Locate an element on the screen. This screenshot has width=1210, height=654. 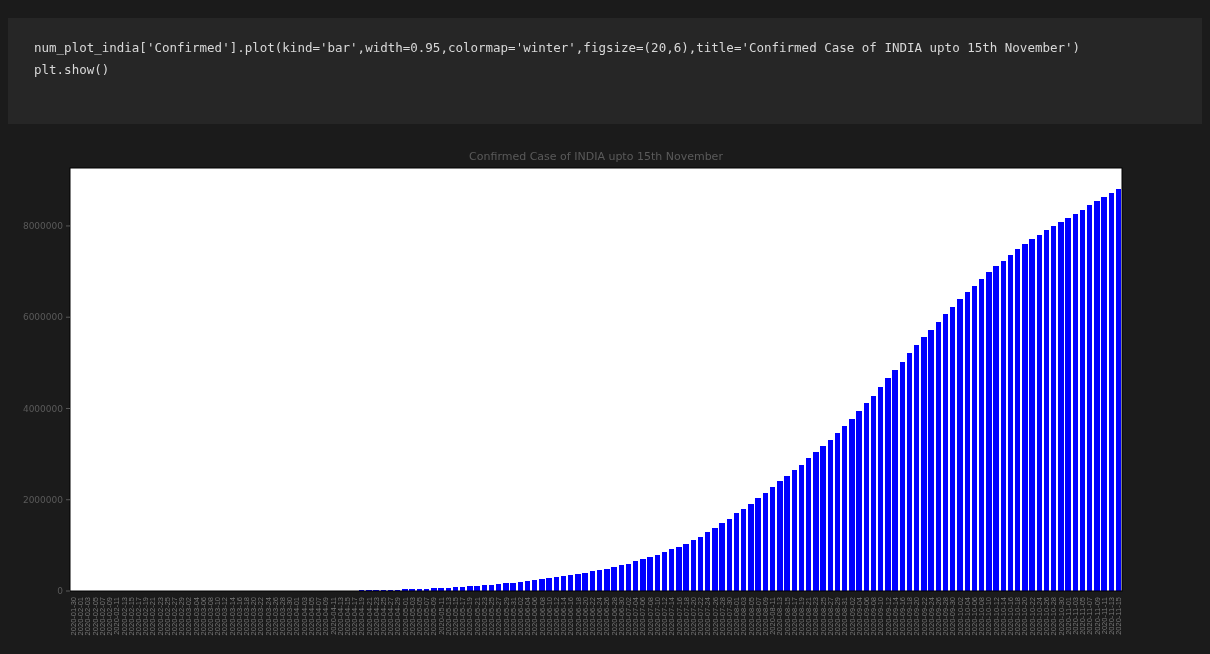
text: plt.show() is located at coordinates (72, 69).